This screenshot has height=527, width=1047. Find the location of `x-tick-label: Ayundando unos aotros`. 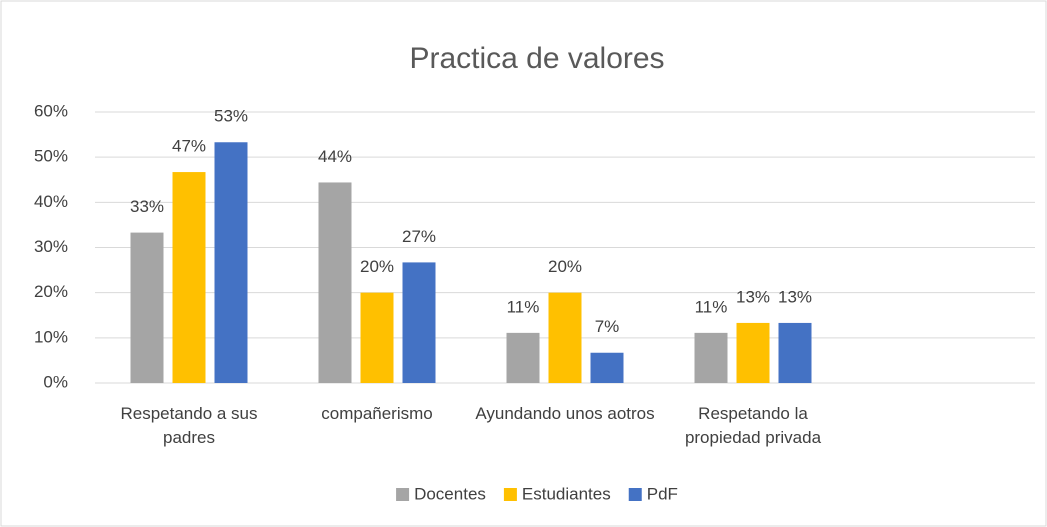

x-tick-label: Ayundando unos aotros is located at coordinates (565, 413).